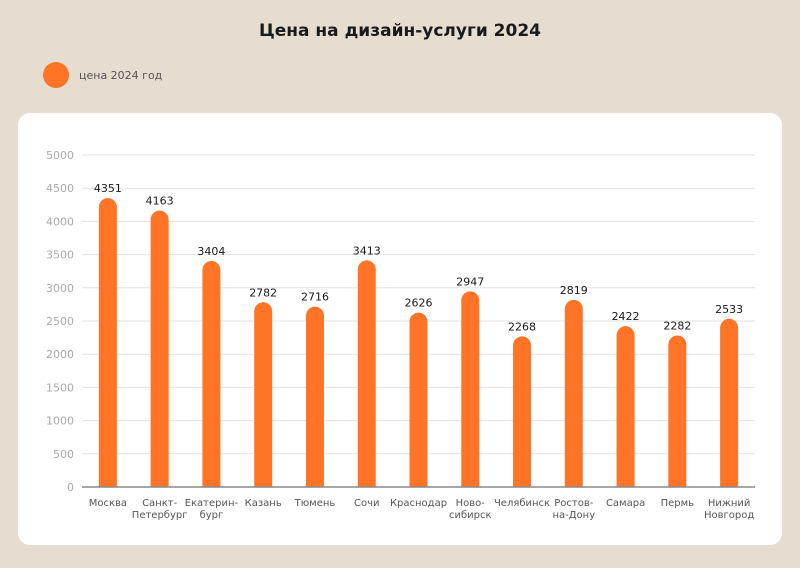 The image size is (800, 568). What do you see at coordinates (678, 503) in the screenshot?
I see `x-tick-label: Пермь` at bounding box center [678, 503].